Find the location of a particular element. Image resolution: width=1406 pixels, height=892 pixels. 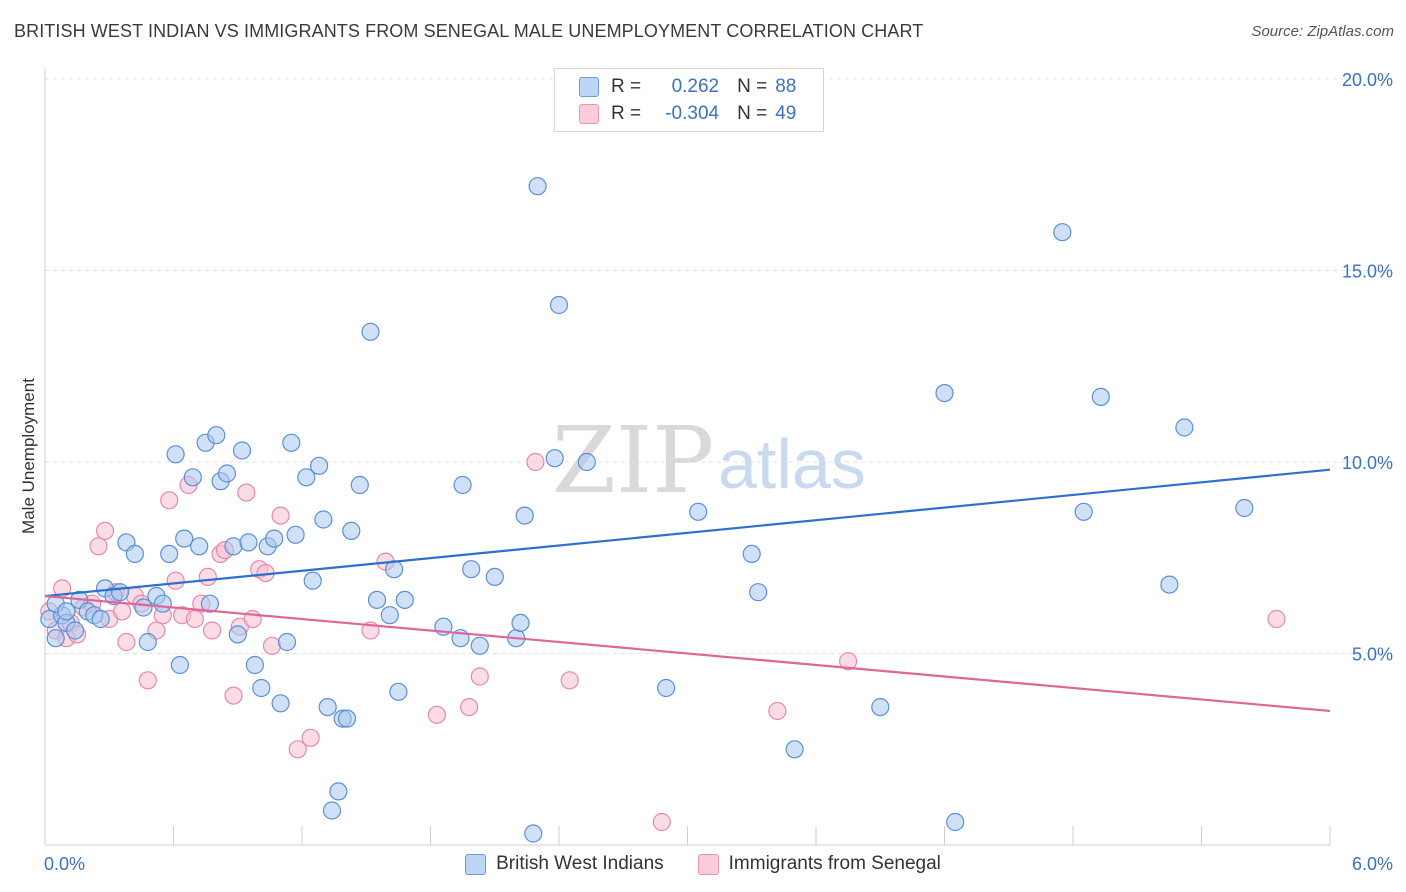

legend-item-senegal: Immigrants from Senegal is located at coordinates (819, 864).